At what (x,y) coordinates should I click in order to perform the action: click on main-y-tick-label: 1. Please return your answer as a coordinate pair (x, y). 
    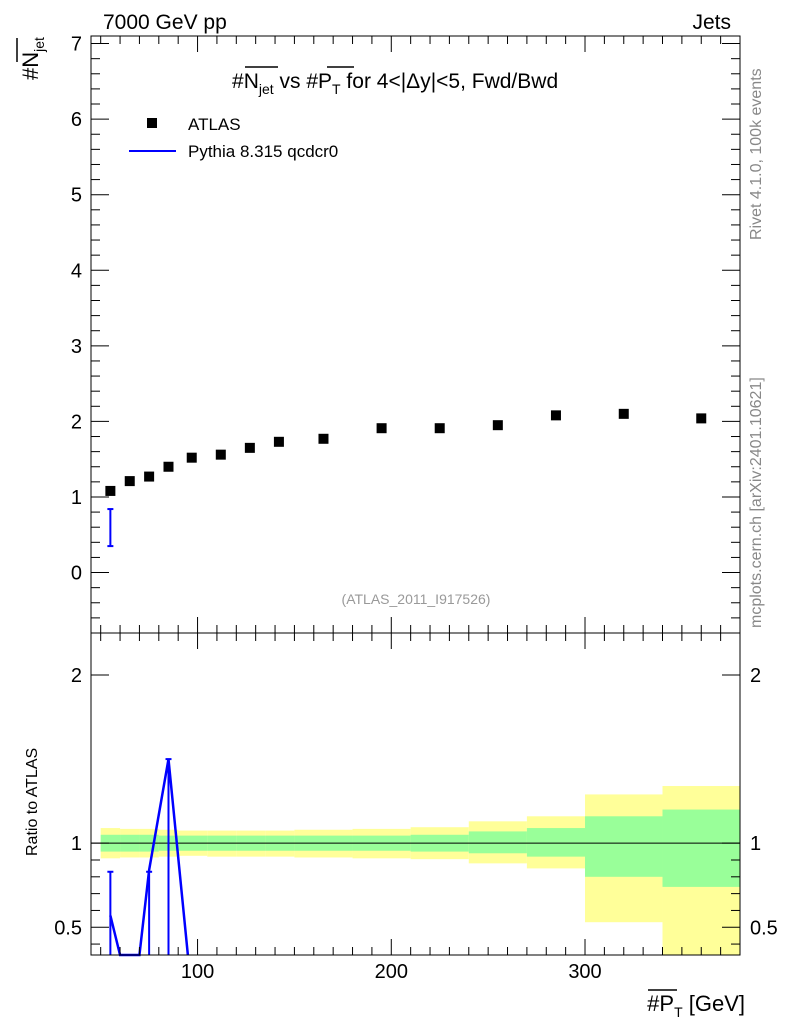
    Looking at the image, I should click on (76, 498).